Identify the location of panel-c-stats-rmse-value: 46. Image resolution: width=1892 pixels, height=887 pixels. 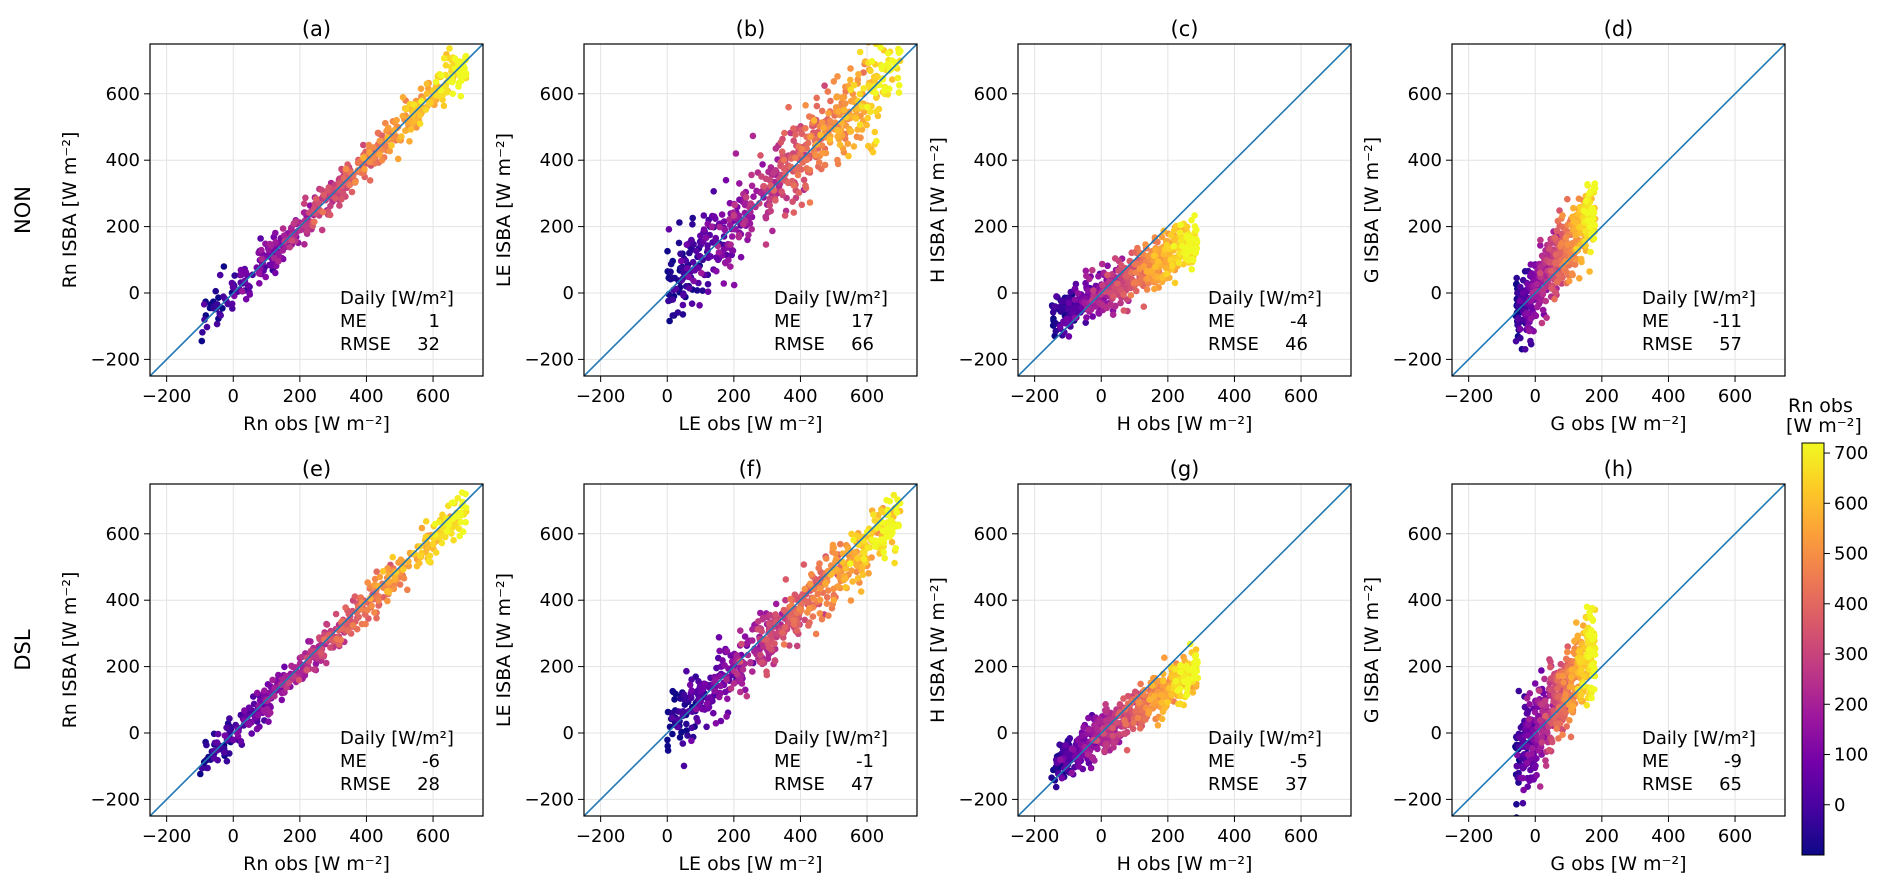
(1296, 344).